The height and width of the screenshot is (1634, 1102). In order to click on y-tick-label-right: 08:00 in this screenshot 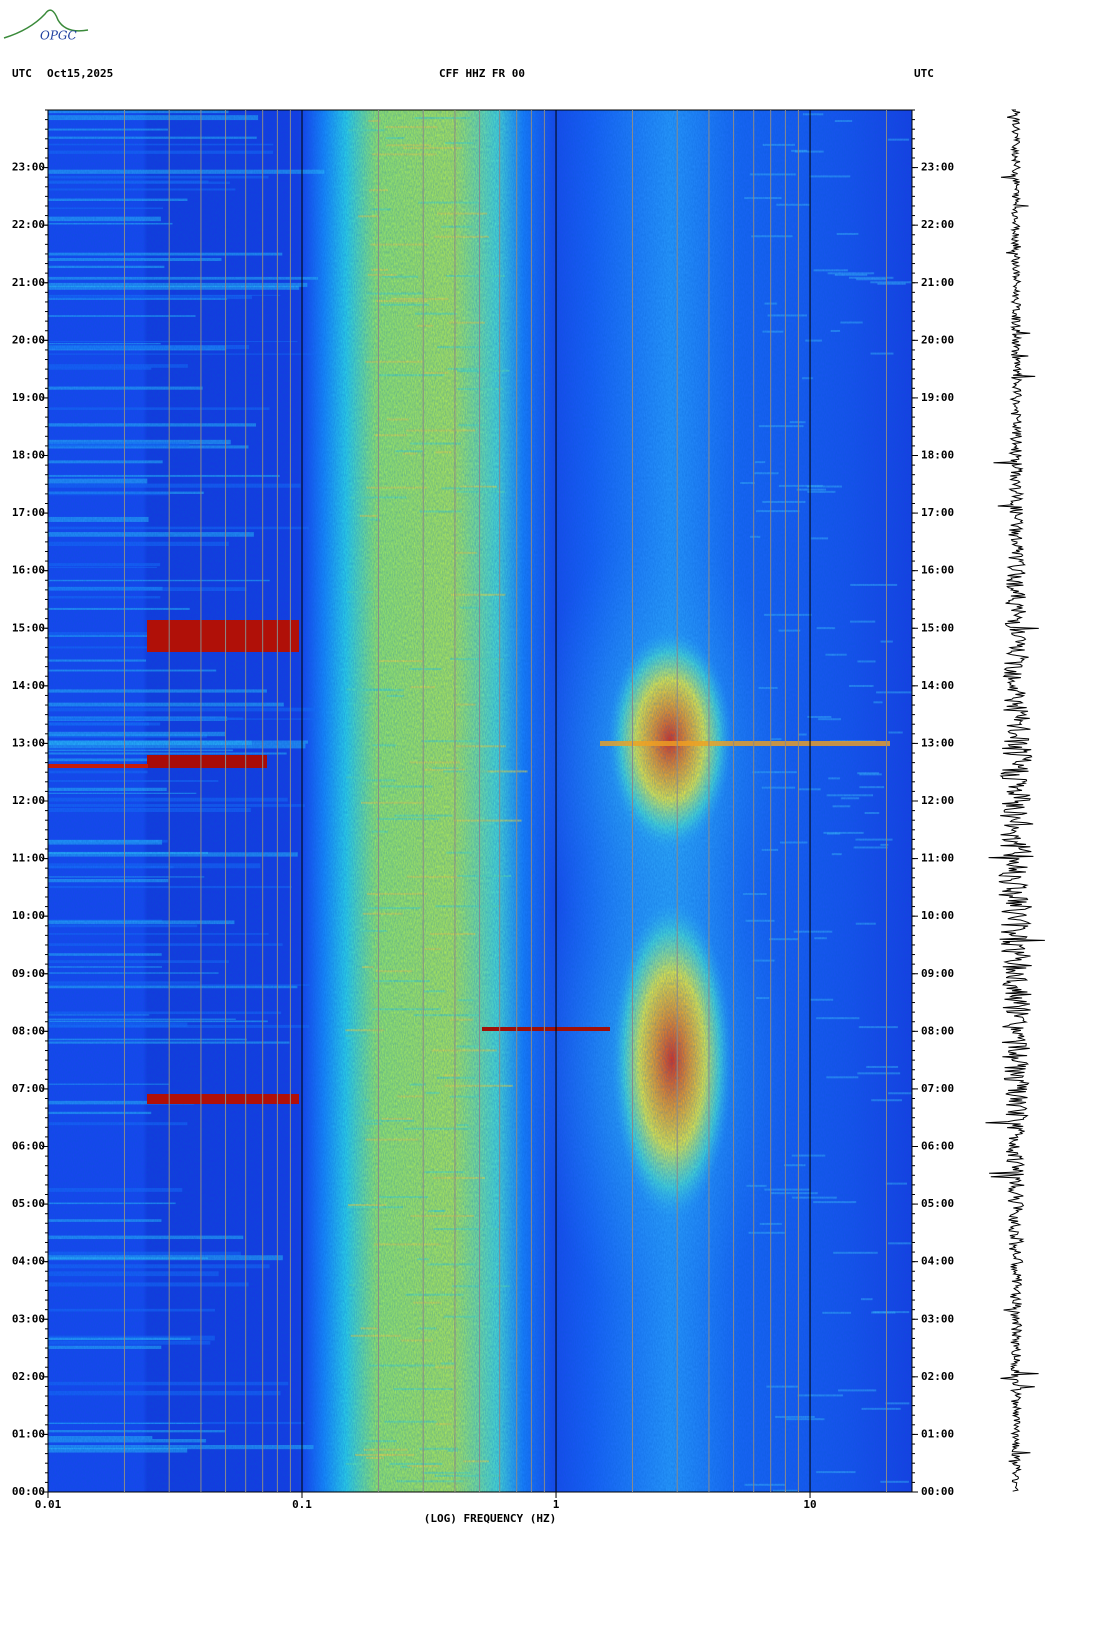, I will do `click(937, 1030)`.